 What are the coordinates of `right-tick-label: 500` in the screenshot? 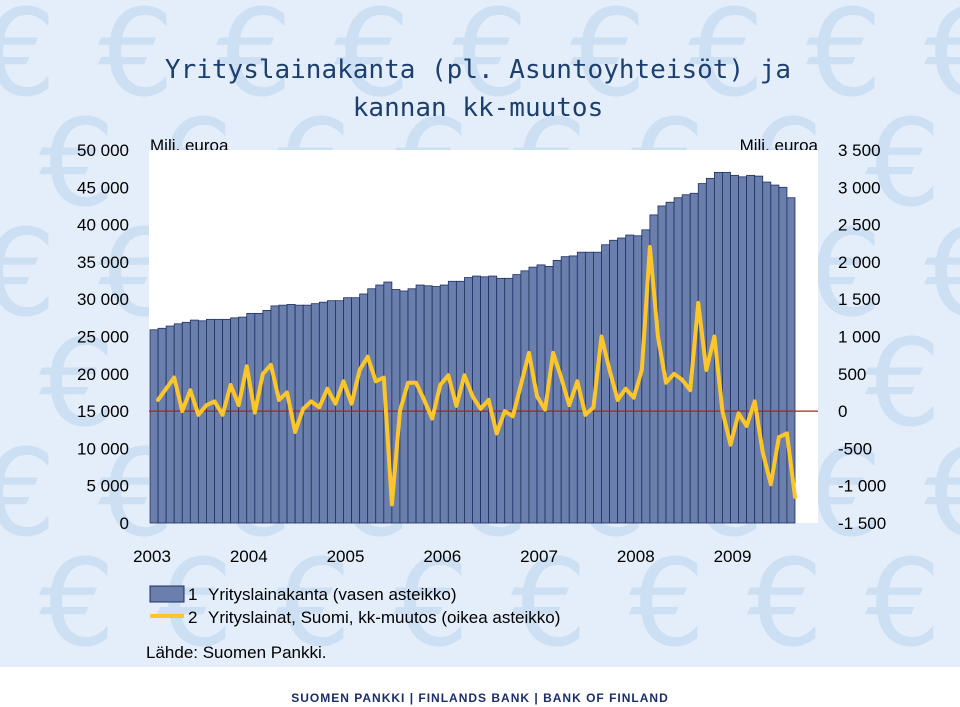 It's located at (852, 374).